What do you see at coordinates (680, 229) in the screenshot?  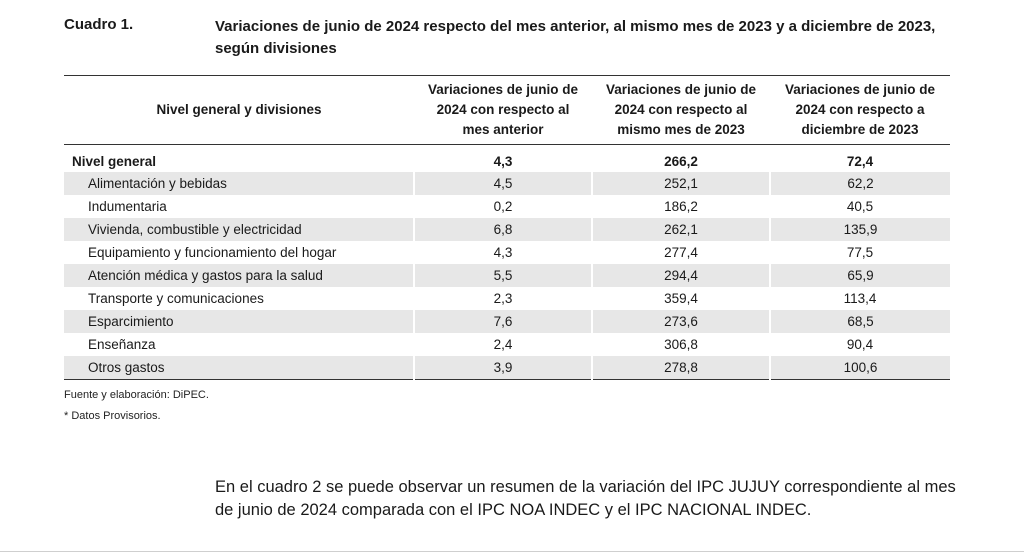 I see `cell-same-month-2023: 262,1` at bounding box center [680, 229].